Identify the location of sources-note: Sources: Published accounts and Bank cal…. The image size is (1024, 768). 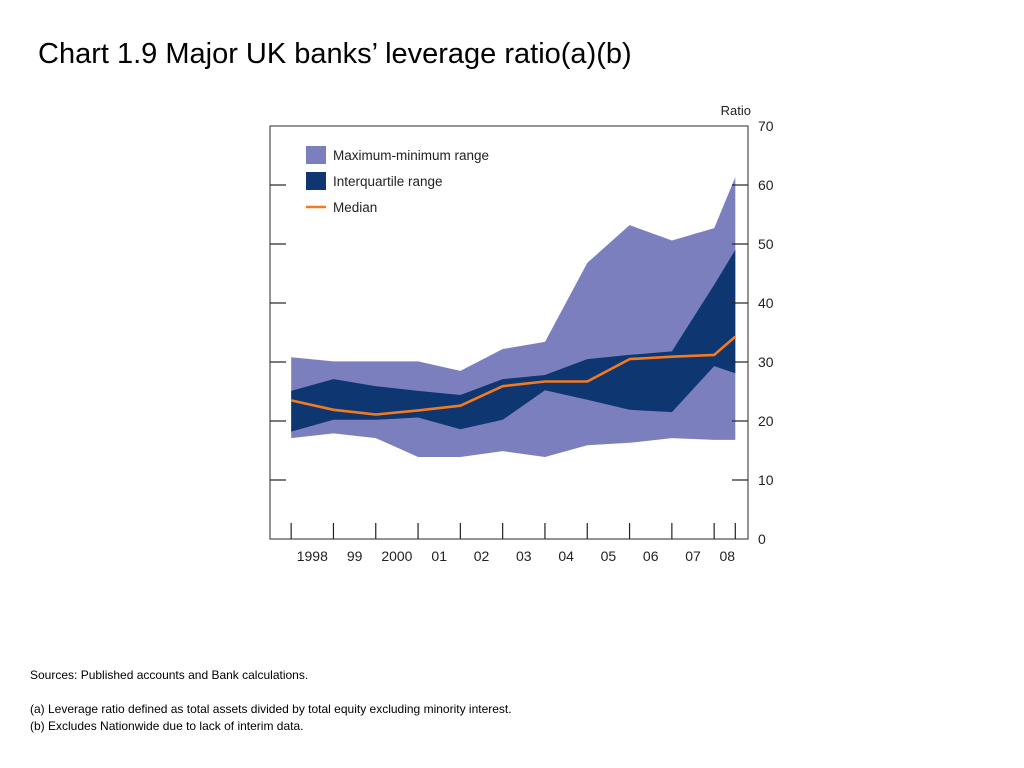
(169, 675).